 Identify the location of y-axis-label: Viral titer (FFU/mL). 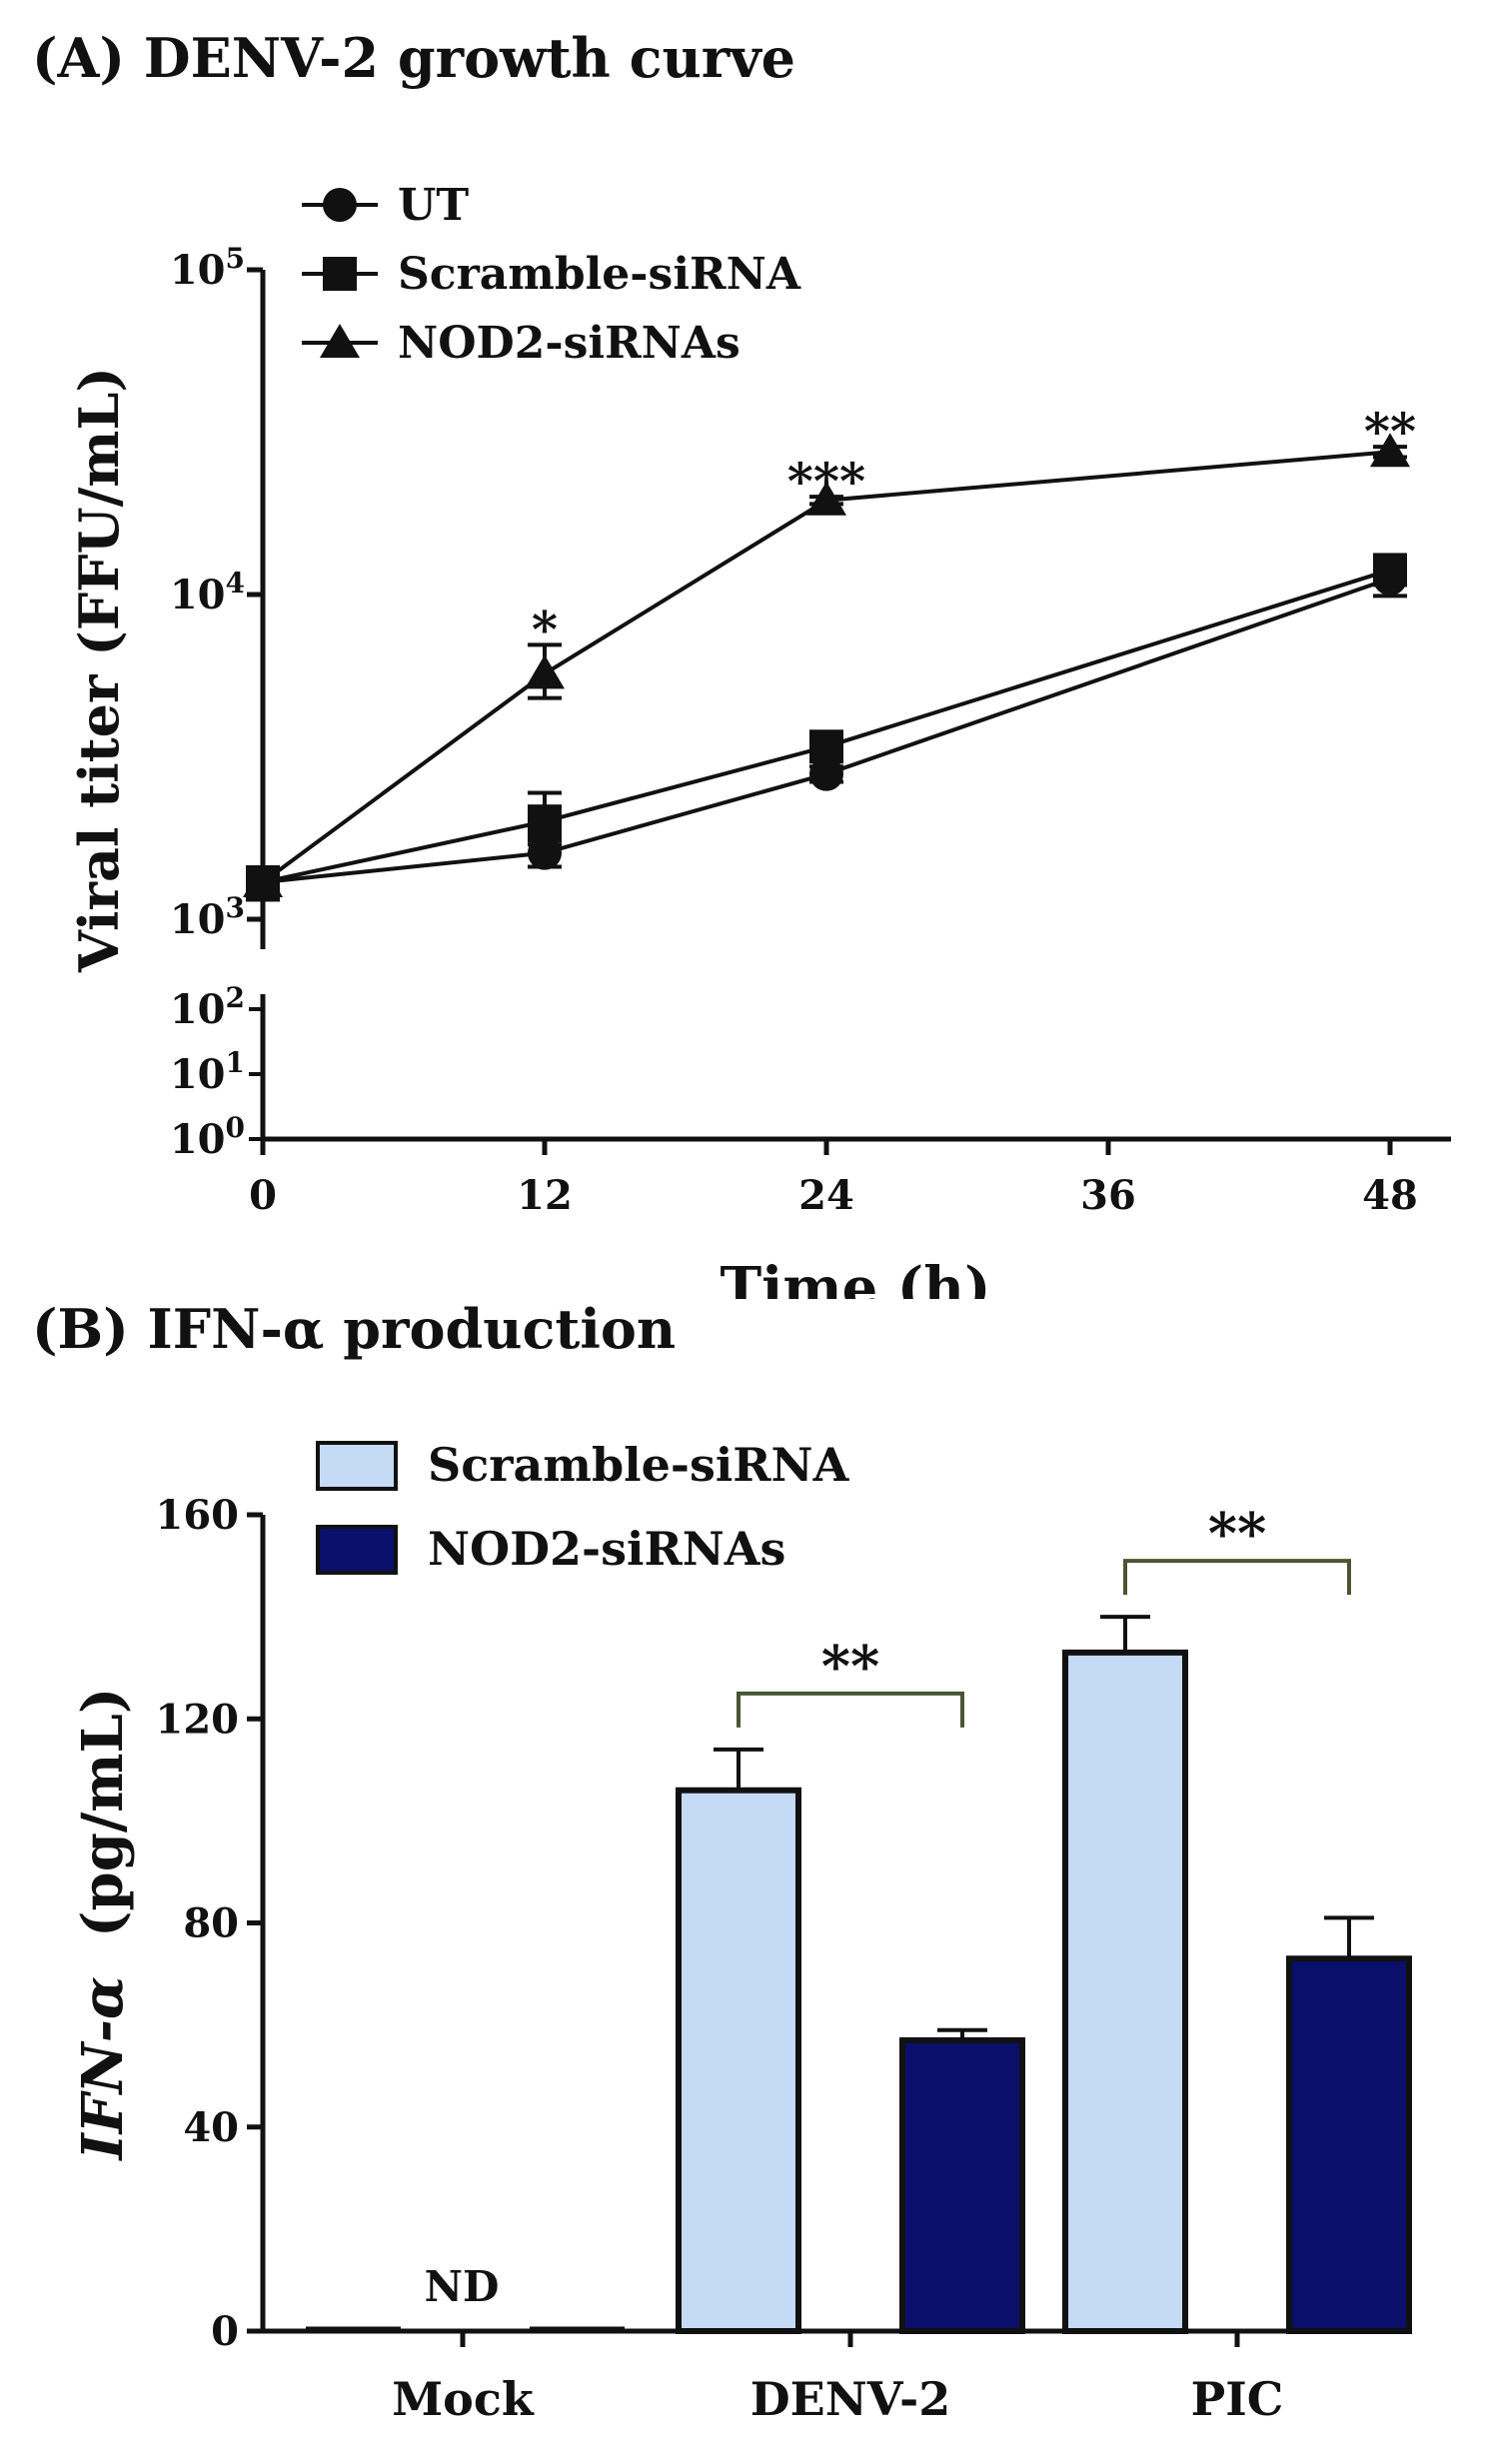
(99, 670).